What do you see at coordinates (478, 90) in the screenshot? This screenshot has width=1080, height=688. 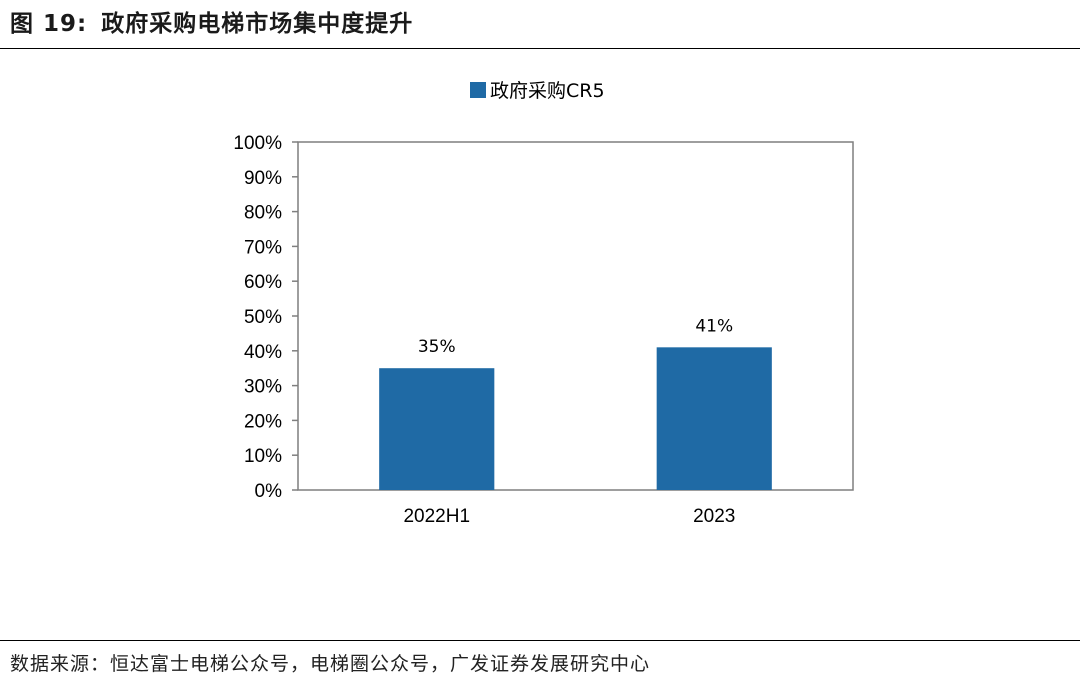 I see `legend-swatch` at bounding box center [478, 90].